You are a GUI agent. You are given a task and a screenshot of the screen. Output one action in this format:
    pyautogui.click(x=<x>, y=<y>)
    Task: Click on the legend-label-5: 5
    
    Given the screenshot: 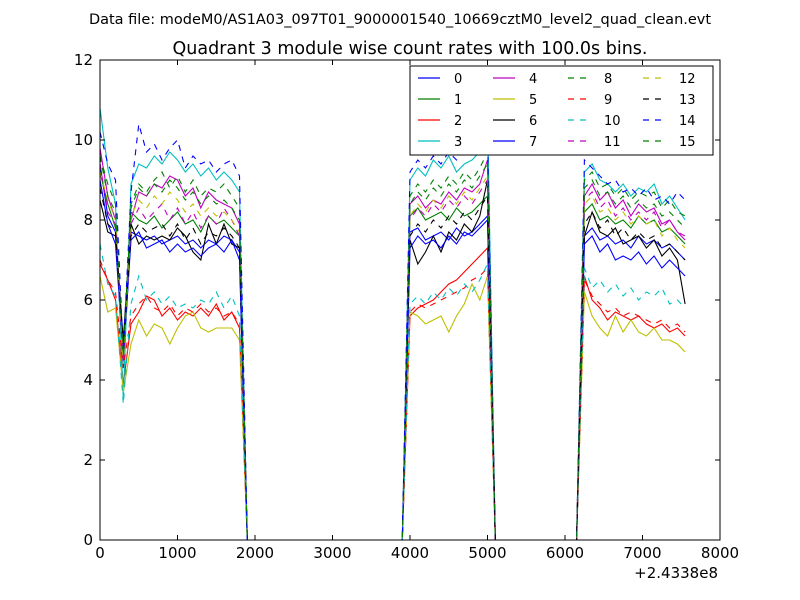 What is the action you would take?
    pyautogui.click(x=533, y=100)
    